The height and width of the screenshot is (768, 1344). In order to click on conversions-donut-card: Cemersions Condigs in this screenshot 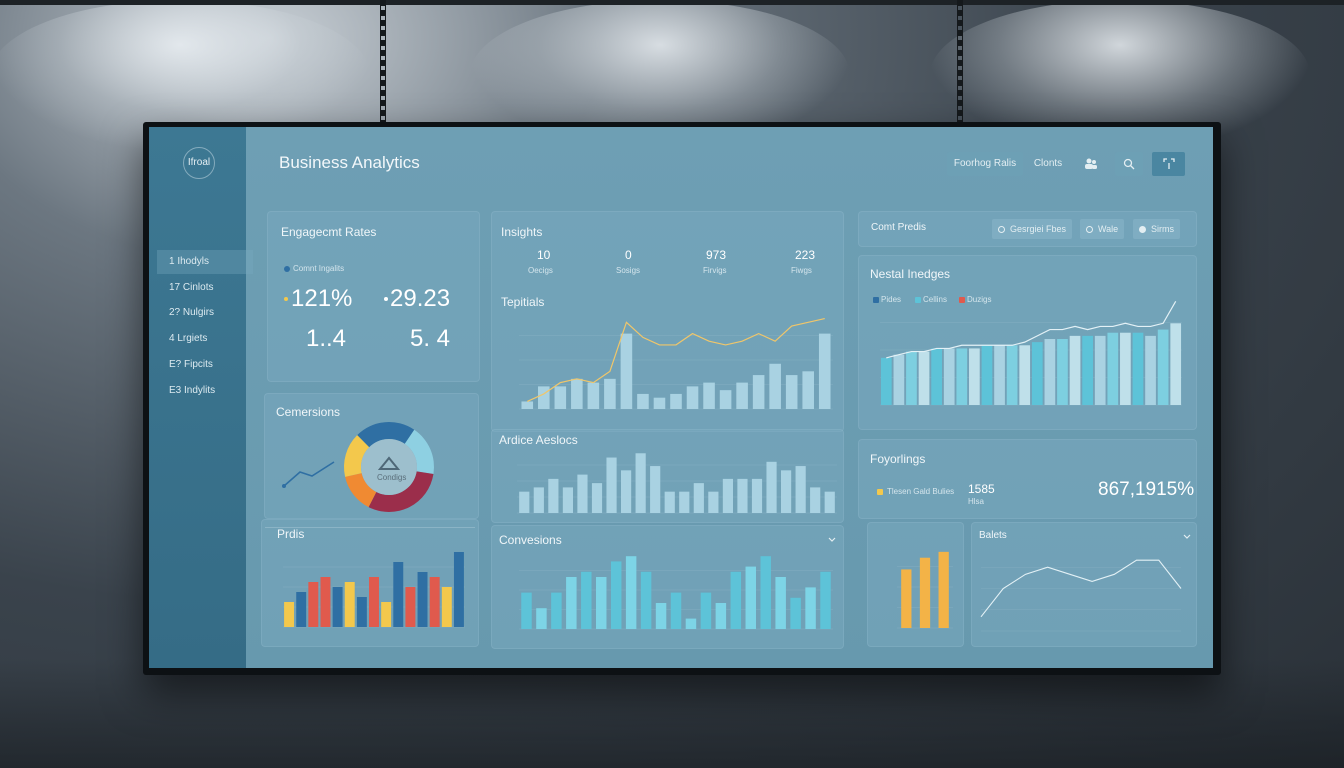, I will do `click(371, 456)`.